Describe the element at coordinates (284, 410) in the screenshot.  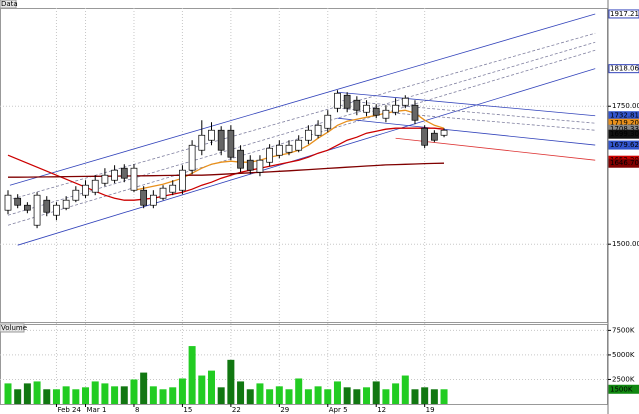
I see `x-tick-label: 29` at that location.